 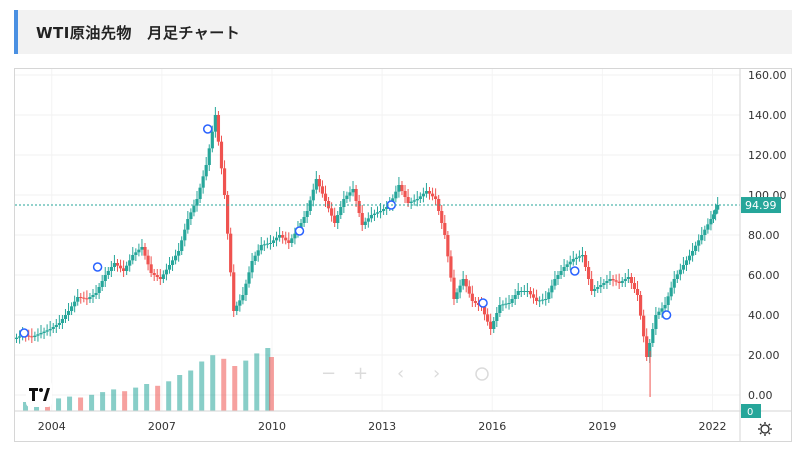 What do you see at coordinates (162, 426) in the screenshot?
I see `x-tick-label: 2007` at bounding box center [162, 426].